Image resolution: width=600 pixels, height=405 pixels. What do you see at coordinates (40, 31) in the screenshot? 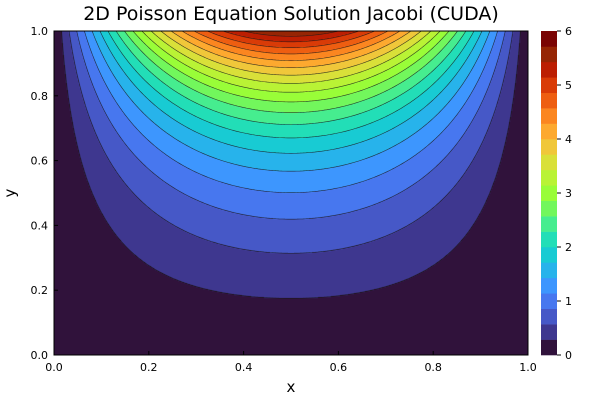
I see `y-tick-label: 1.0` at bounding box center [40, 31].